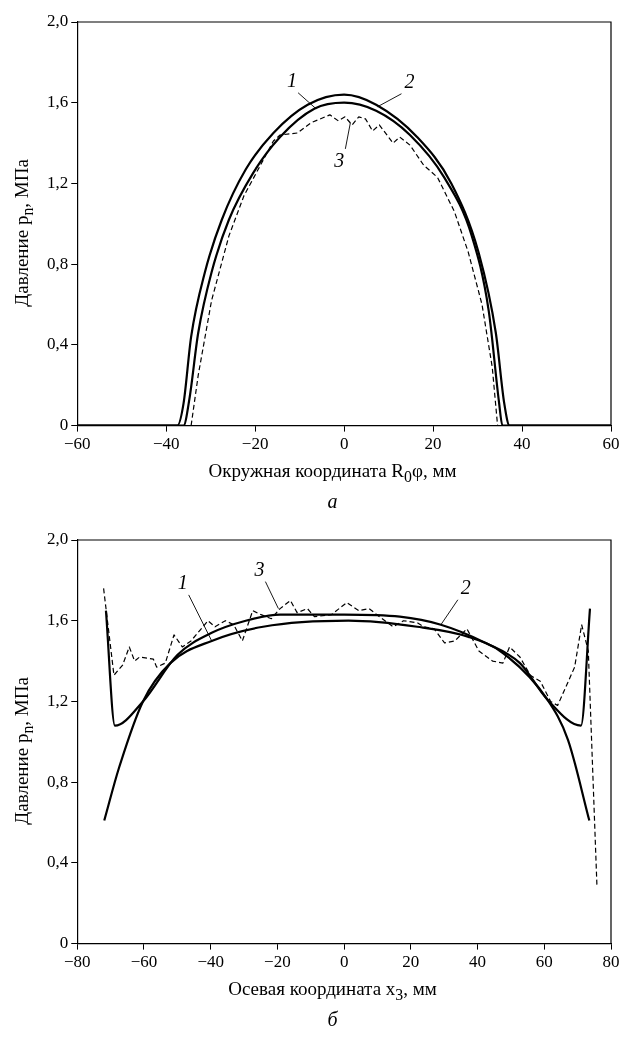 Image resolution: width=633 pixels, height=1057 pixels. What do you see at coordinates (611, 962) in the screenshot?
I see `x-tick-label: 80` at bounding box center [611, 962].